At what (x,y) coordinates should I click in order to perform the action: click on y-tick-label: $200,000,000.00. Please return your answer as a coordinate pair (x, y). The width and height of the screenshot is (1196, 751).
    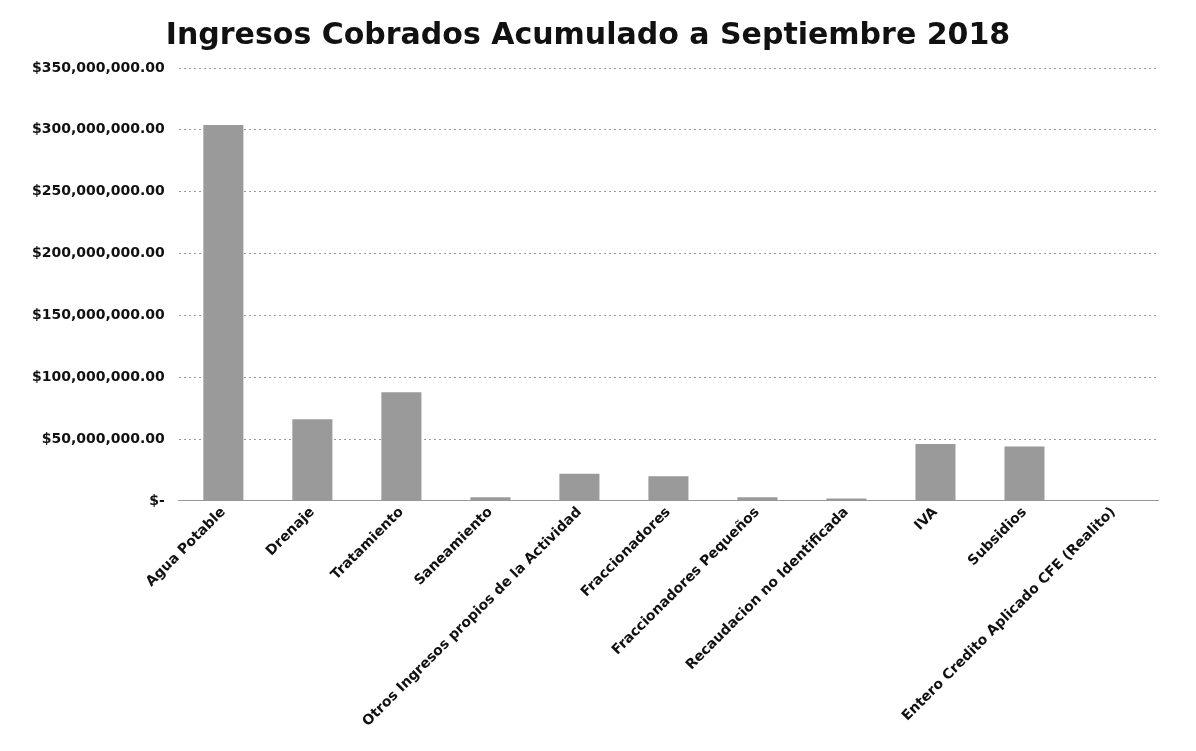
    Looking at the image, I should click on (98, 252).